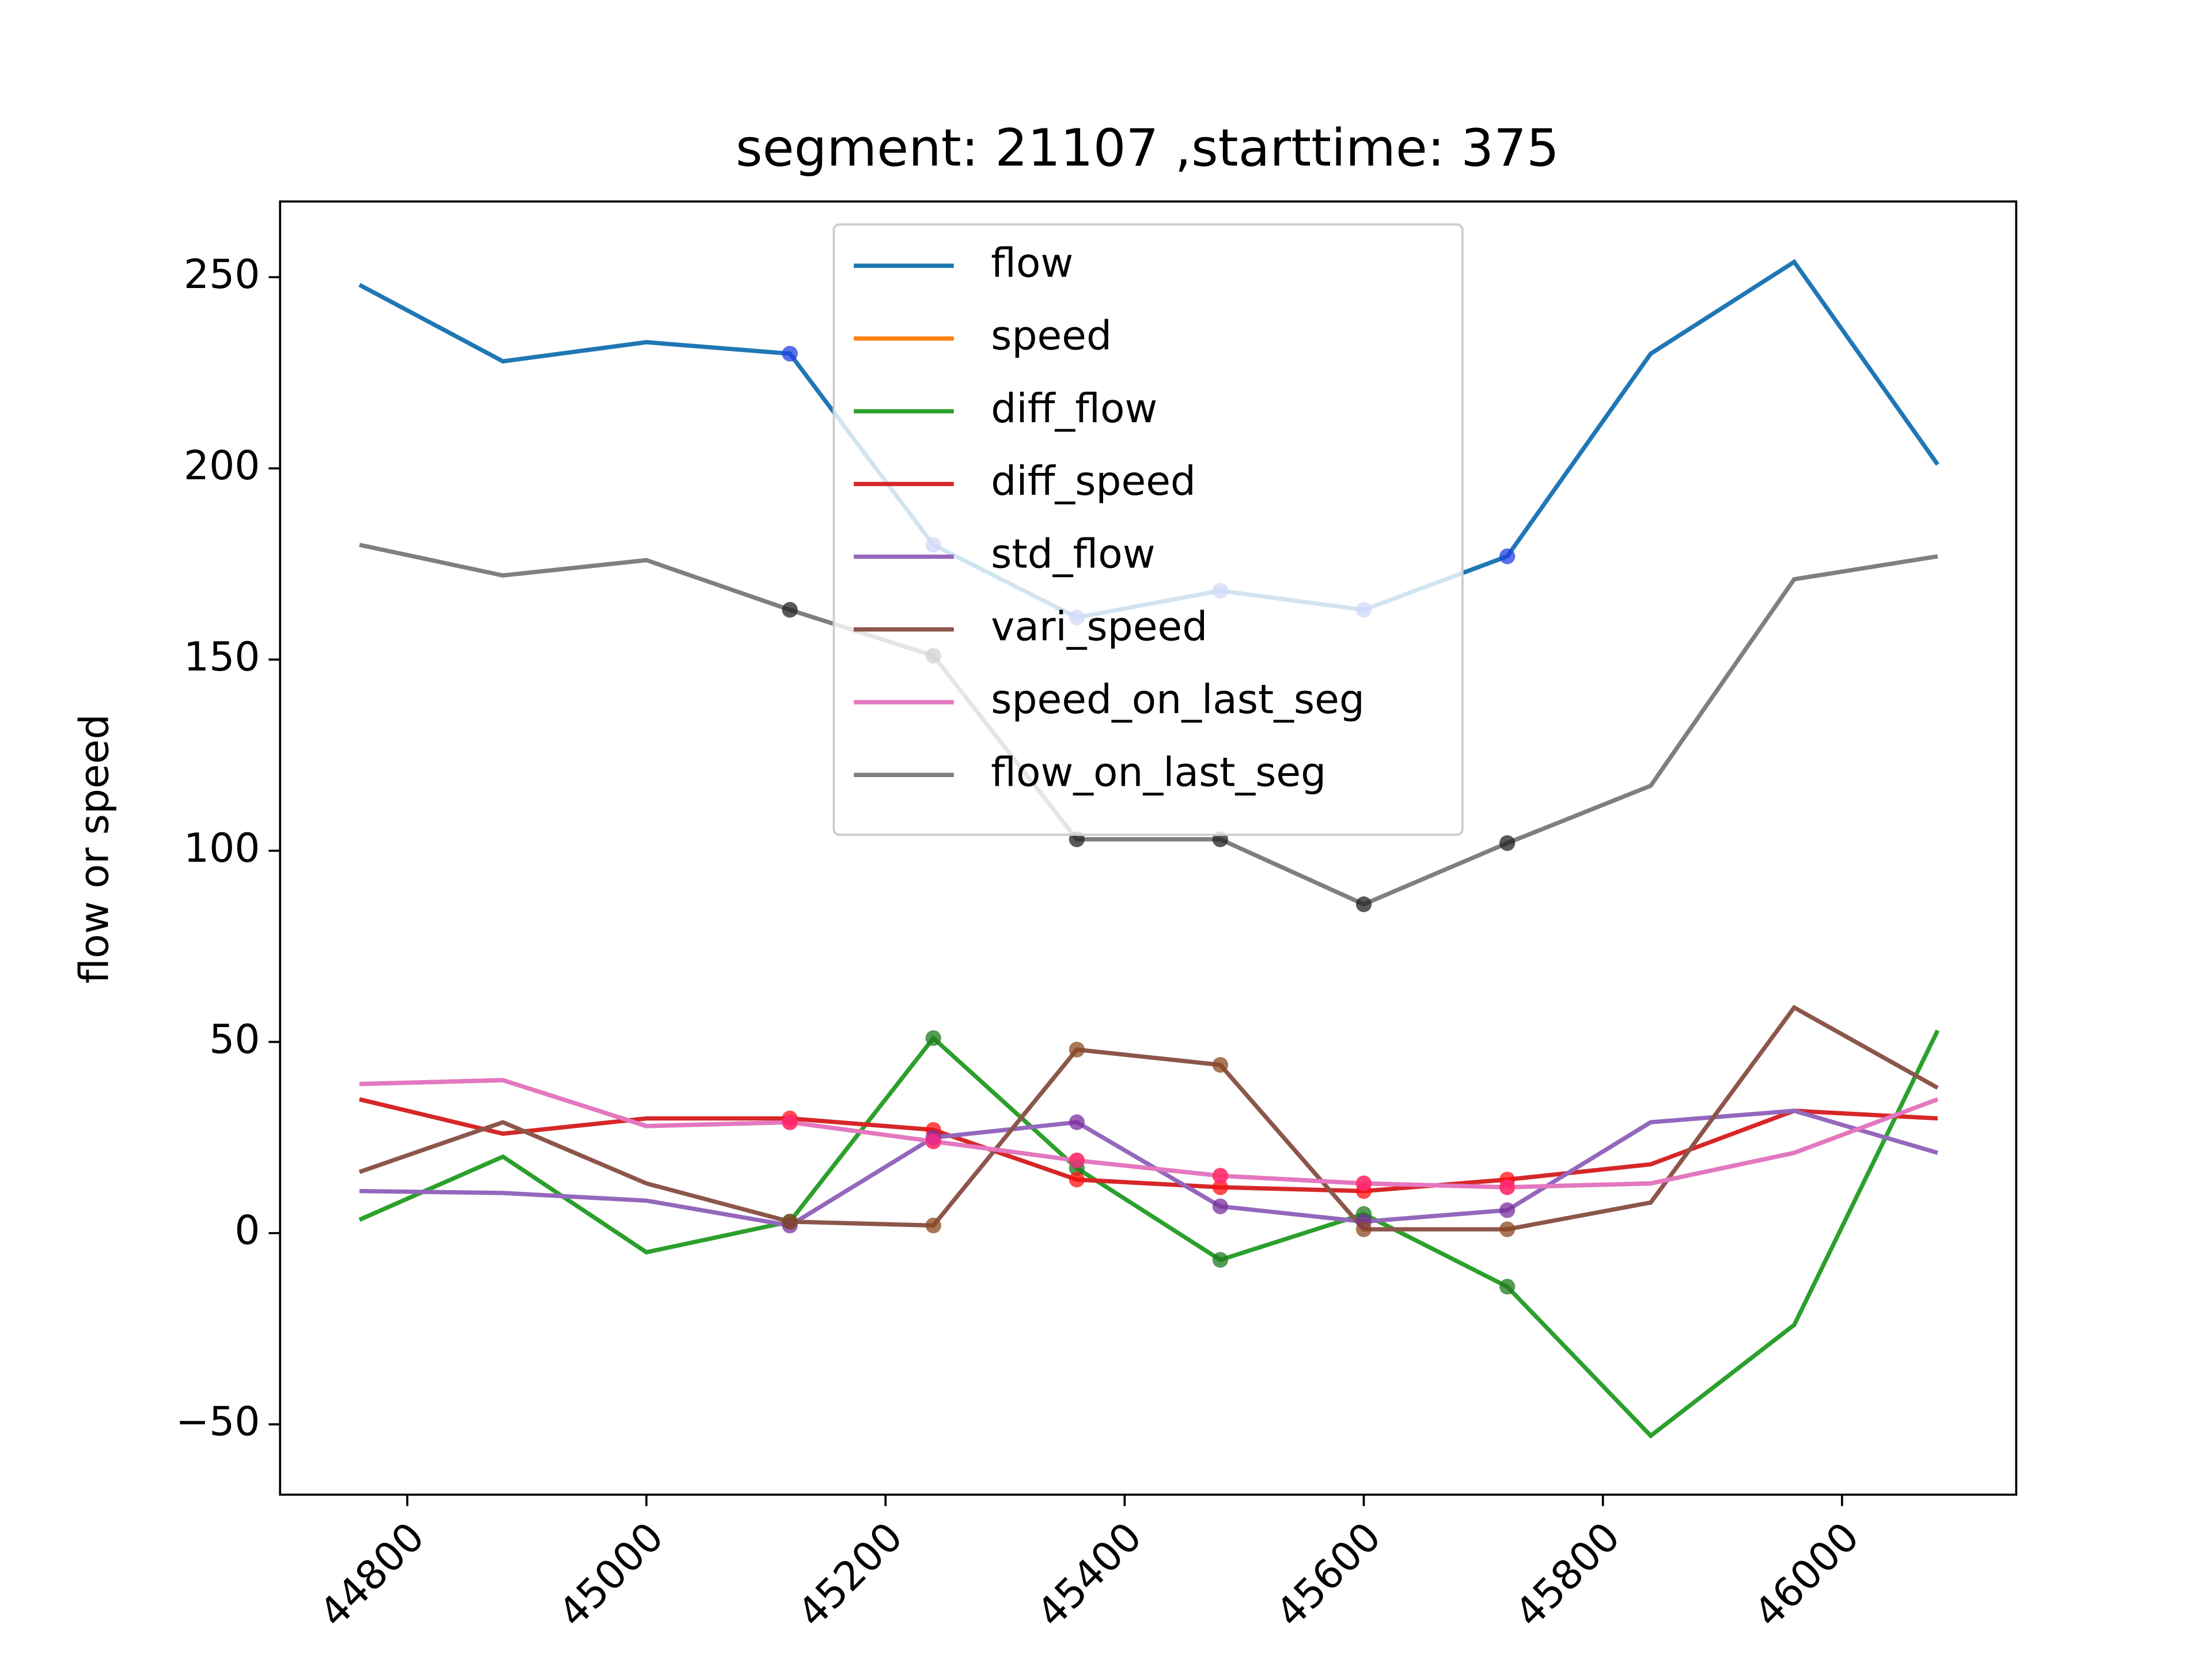 Image resolution: width=2212 pixels, height=1659 pixels. I want to click on y-axis-label: flow or speed, so click(95, 849).